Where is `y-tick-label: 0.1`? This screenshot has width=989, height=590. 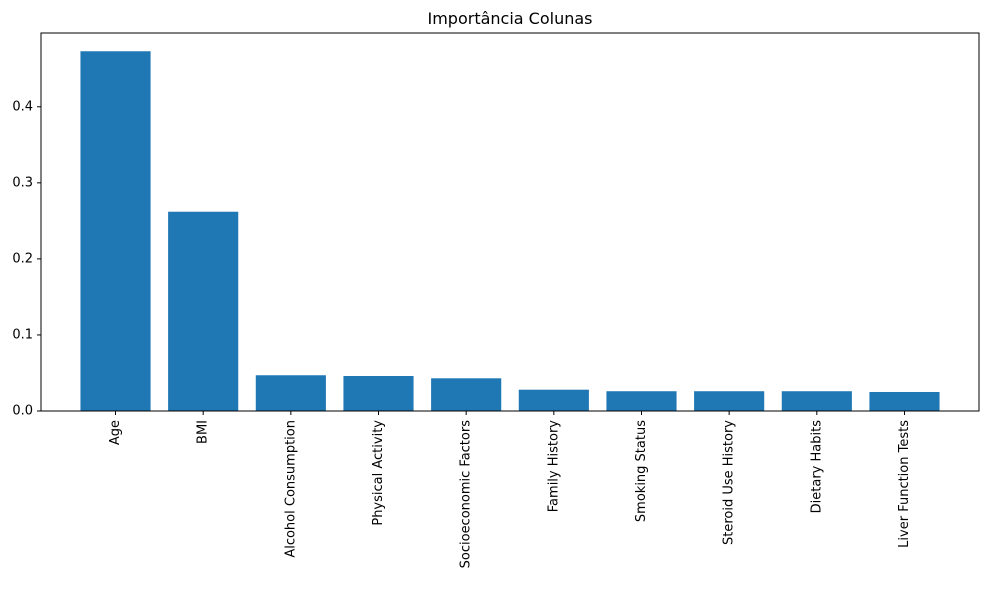 y-tick-label: 0.1 is located at coordinates (22, 334).